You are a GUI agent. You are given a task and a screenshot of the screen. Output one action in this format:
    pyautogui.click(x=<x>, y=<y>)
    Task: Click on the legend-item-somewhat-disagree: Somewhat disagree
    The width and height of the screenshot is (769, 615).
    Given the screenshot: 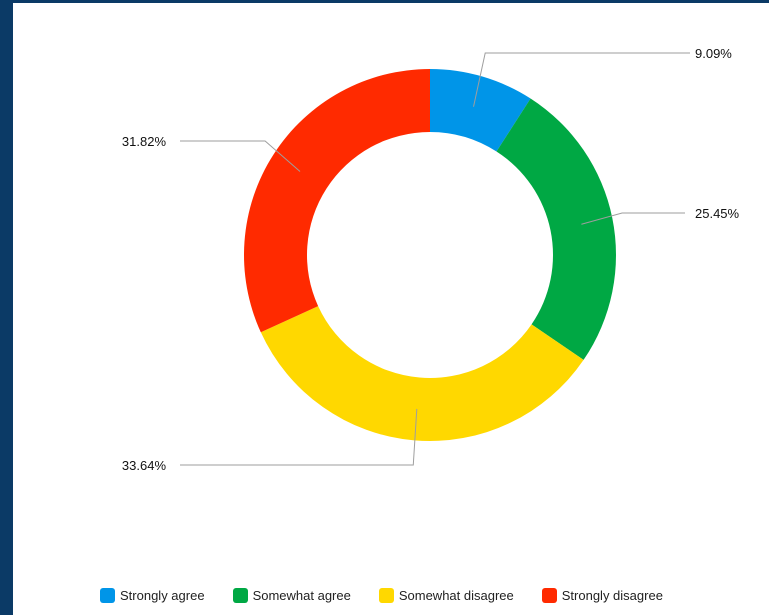 What is the action you would take?
    pyautogui.click(x=446, y=595)
    